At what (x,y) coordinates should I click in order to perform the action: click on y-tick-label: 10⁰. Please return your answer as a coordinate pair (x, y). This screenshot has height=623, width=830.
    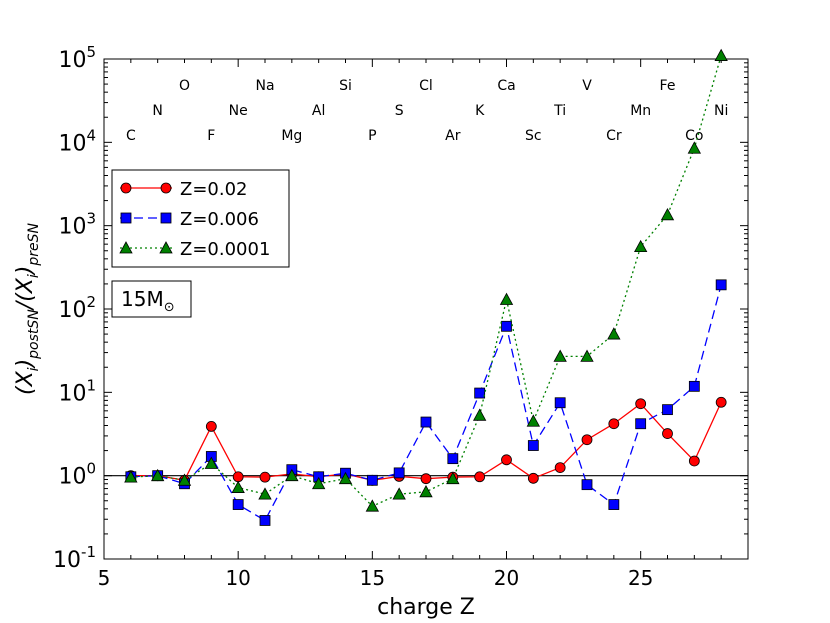
    Looking at the image, I should click on (77, 475).